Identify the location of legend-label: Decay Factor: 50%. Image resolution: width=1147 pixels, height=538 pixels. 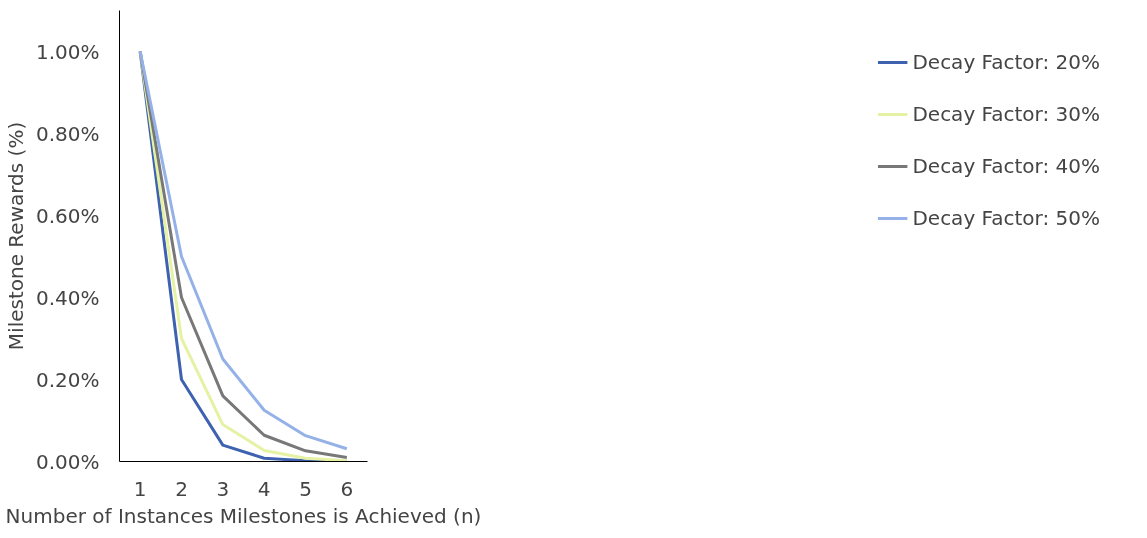
(1006, 218).